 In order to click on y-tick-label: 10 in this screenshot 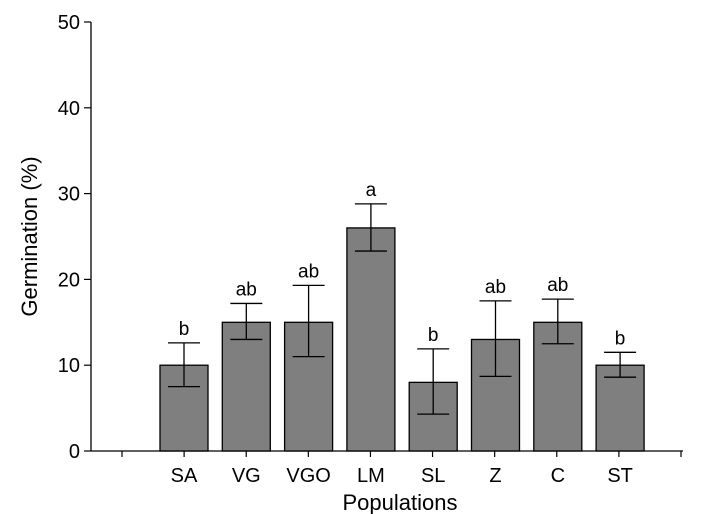, I will do `click(69, 366)`.